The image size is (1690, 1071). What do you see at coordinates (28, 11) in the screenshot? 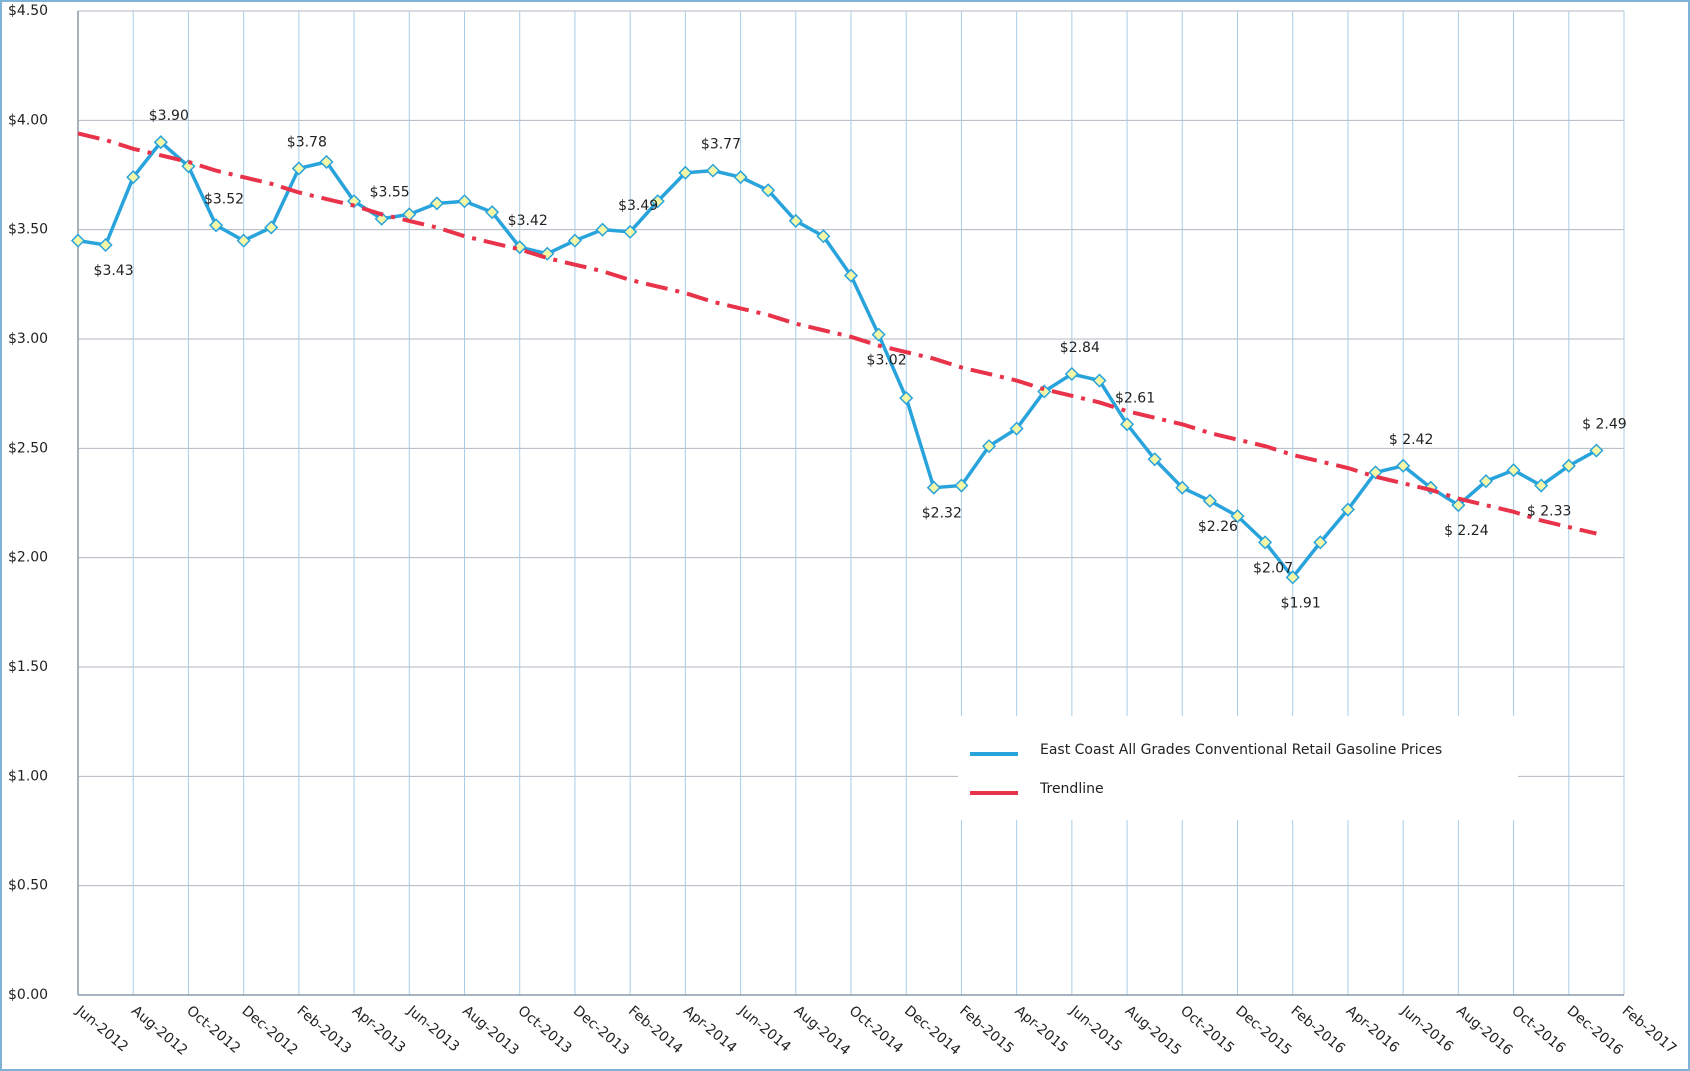
I see `y-tick-label: $4.50` at bounding box center [28, 11].